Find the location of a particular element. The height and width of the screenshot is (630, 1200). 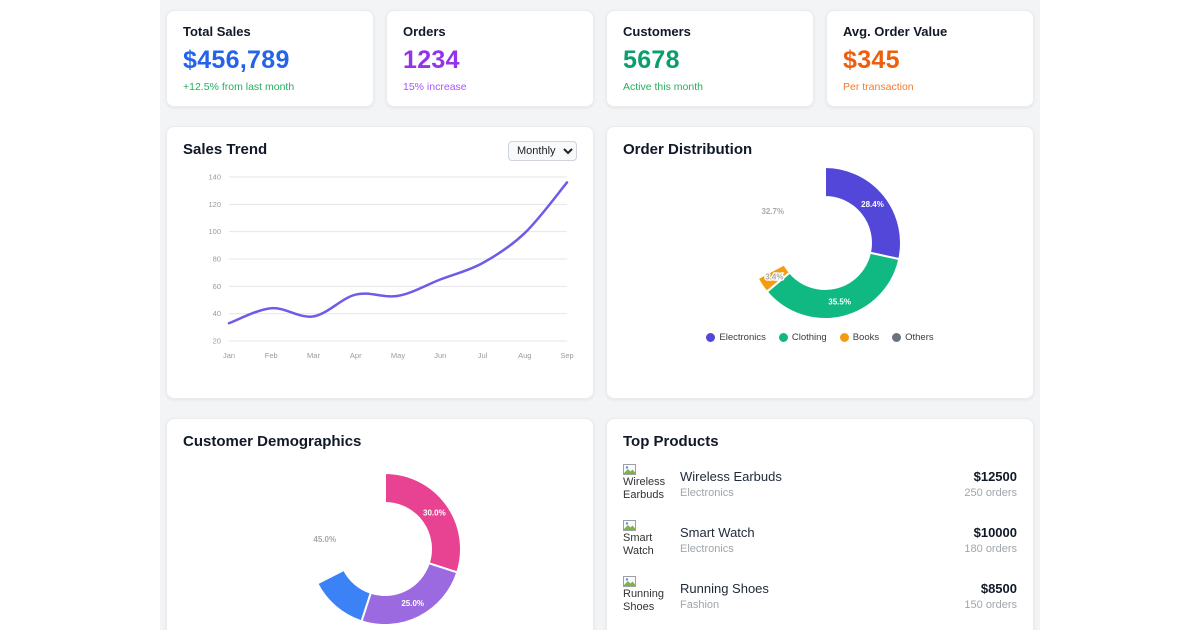

legend-item-books: Books is located at coordinates (859, 337).